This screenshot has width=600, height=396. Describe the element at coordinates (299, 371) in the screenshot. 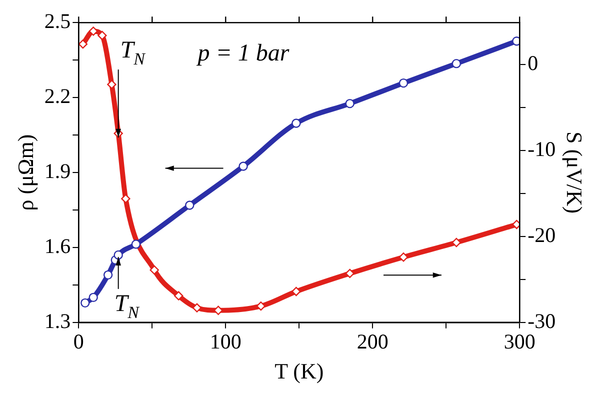

I see `x-axis-title: T (K)` at that location.